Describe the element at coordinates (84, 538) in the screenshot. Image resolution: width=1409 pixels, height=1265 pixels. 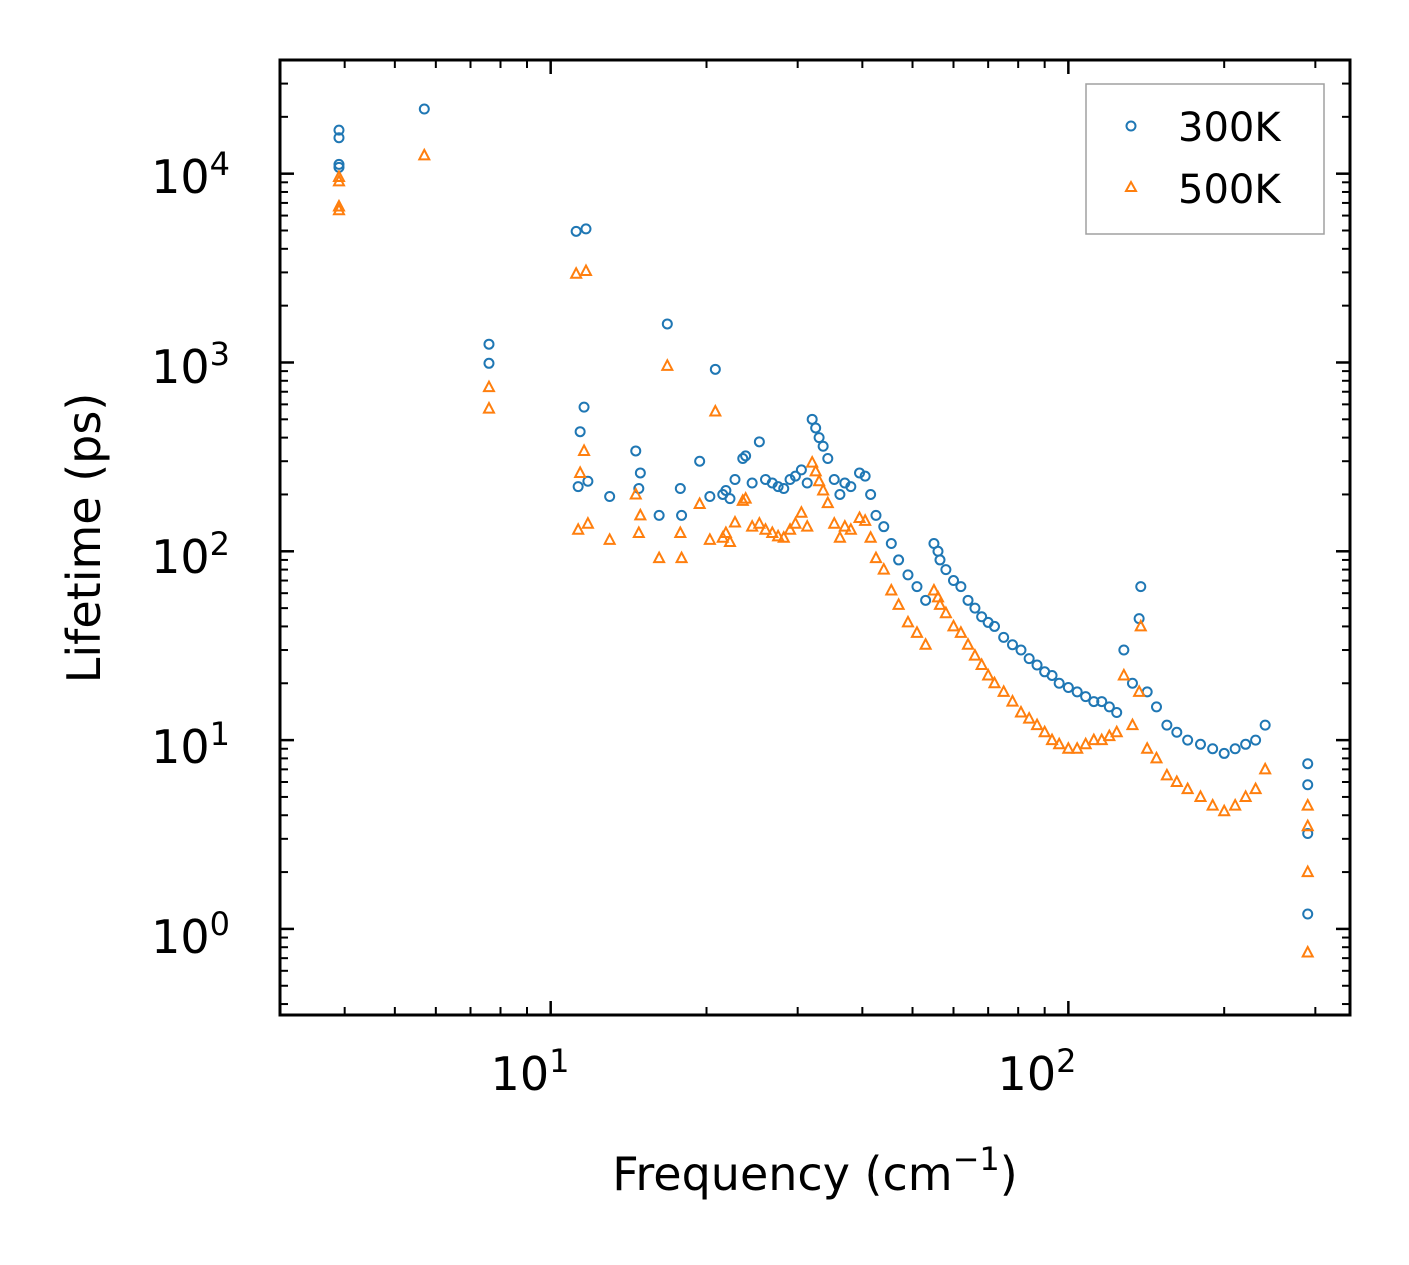
I see `y-axis-label: Lifetime (ps)` at that location.